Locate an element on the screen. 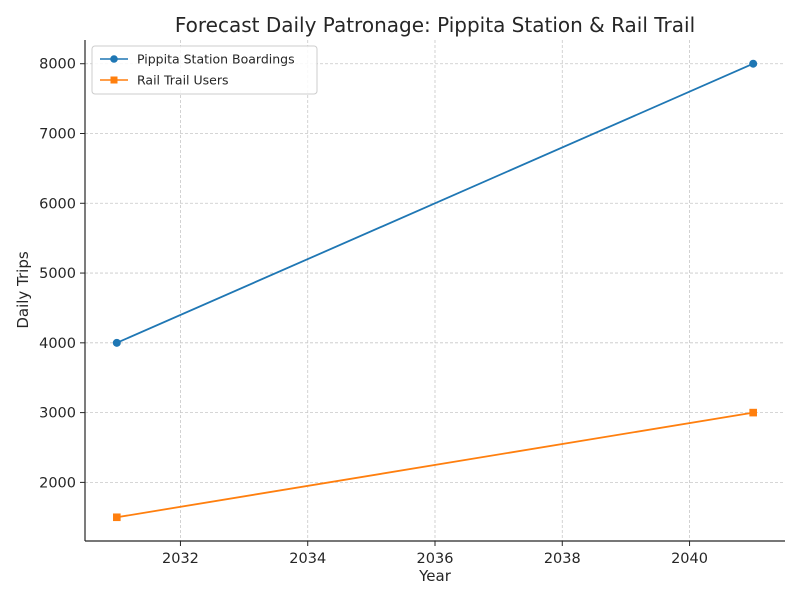 The width and height of the screenshot is (800, 600). legend-box is located at coordinates (204, 70).